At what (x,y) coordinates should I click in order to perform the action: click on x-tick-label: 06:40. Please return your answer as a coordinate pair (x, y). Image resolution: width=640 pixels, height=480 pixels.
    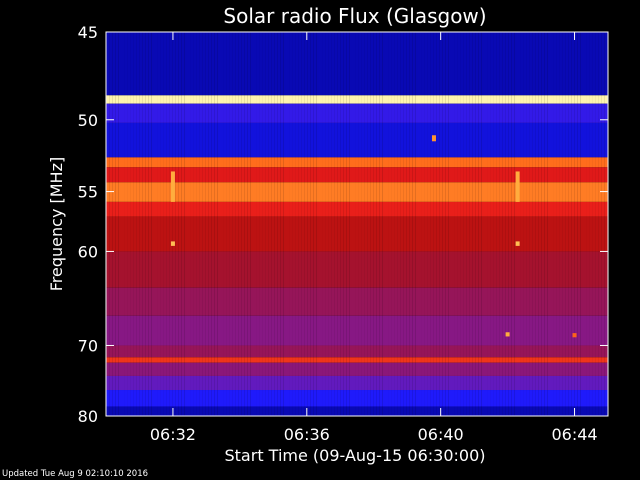
    Looking at the image, I should click on (441, 434).